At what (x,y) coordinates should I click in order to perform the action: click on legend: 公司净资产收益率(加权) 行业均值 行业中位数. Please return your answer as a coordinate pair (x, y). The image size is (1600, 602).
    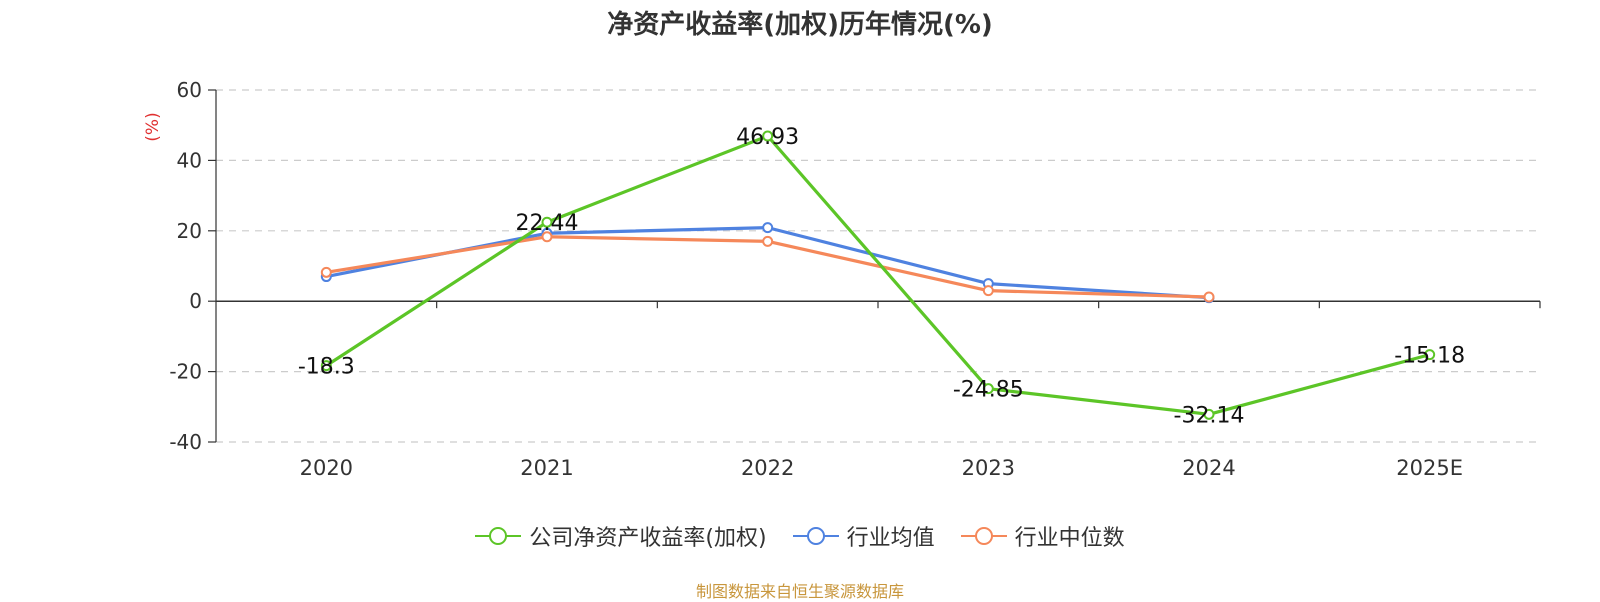
    Looking at the image, I should click on (800, 536).